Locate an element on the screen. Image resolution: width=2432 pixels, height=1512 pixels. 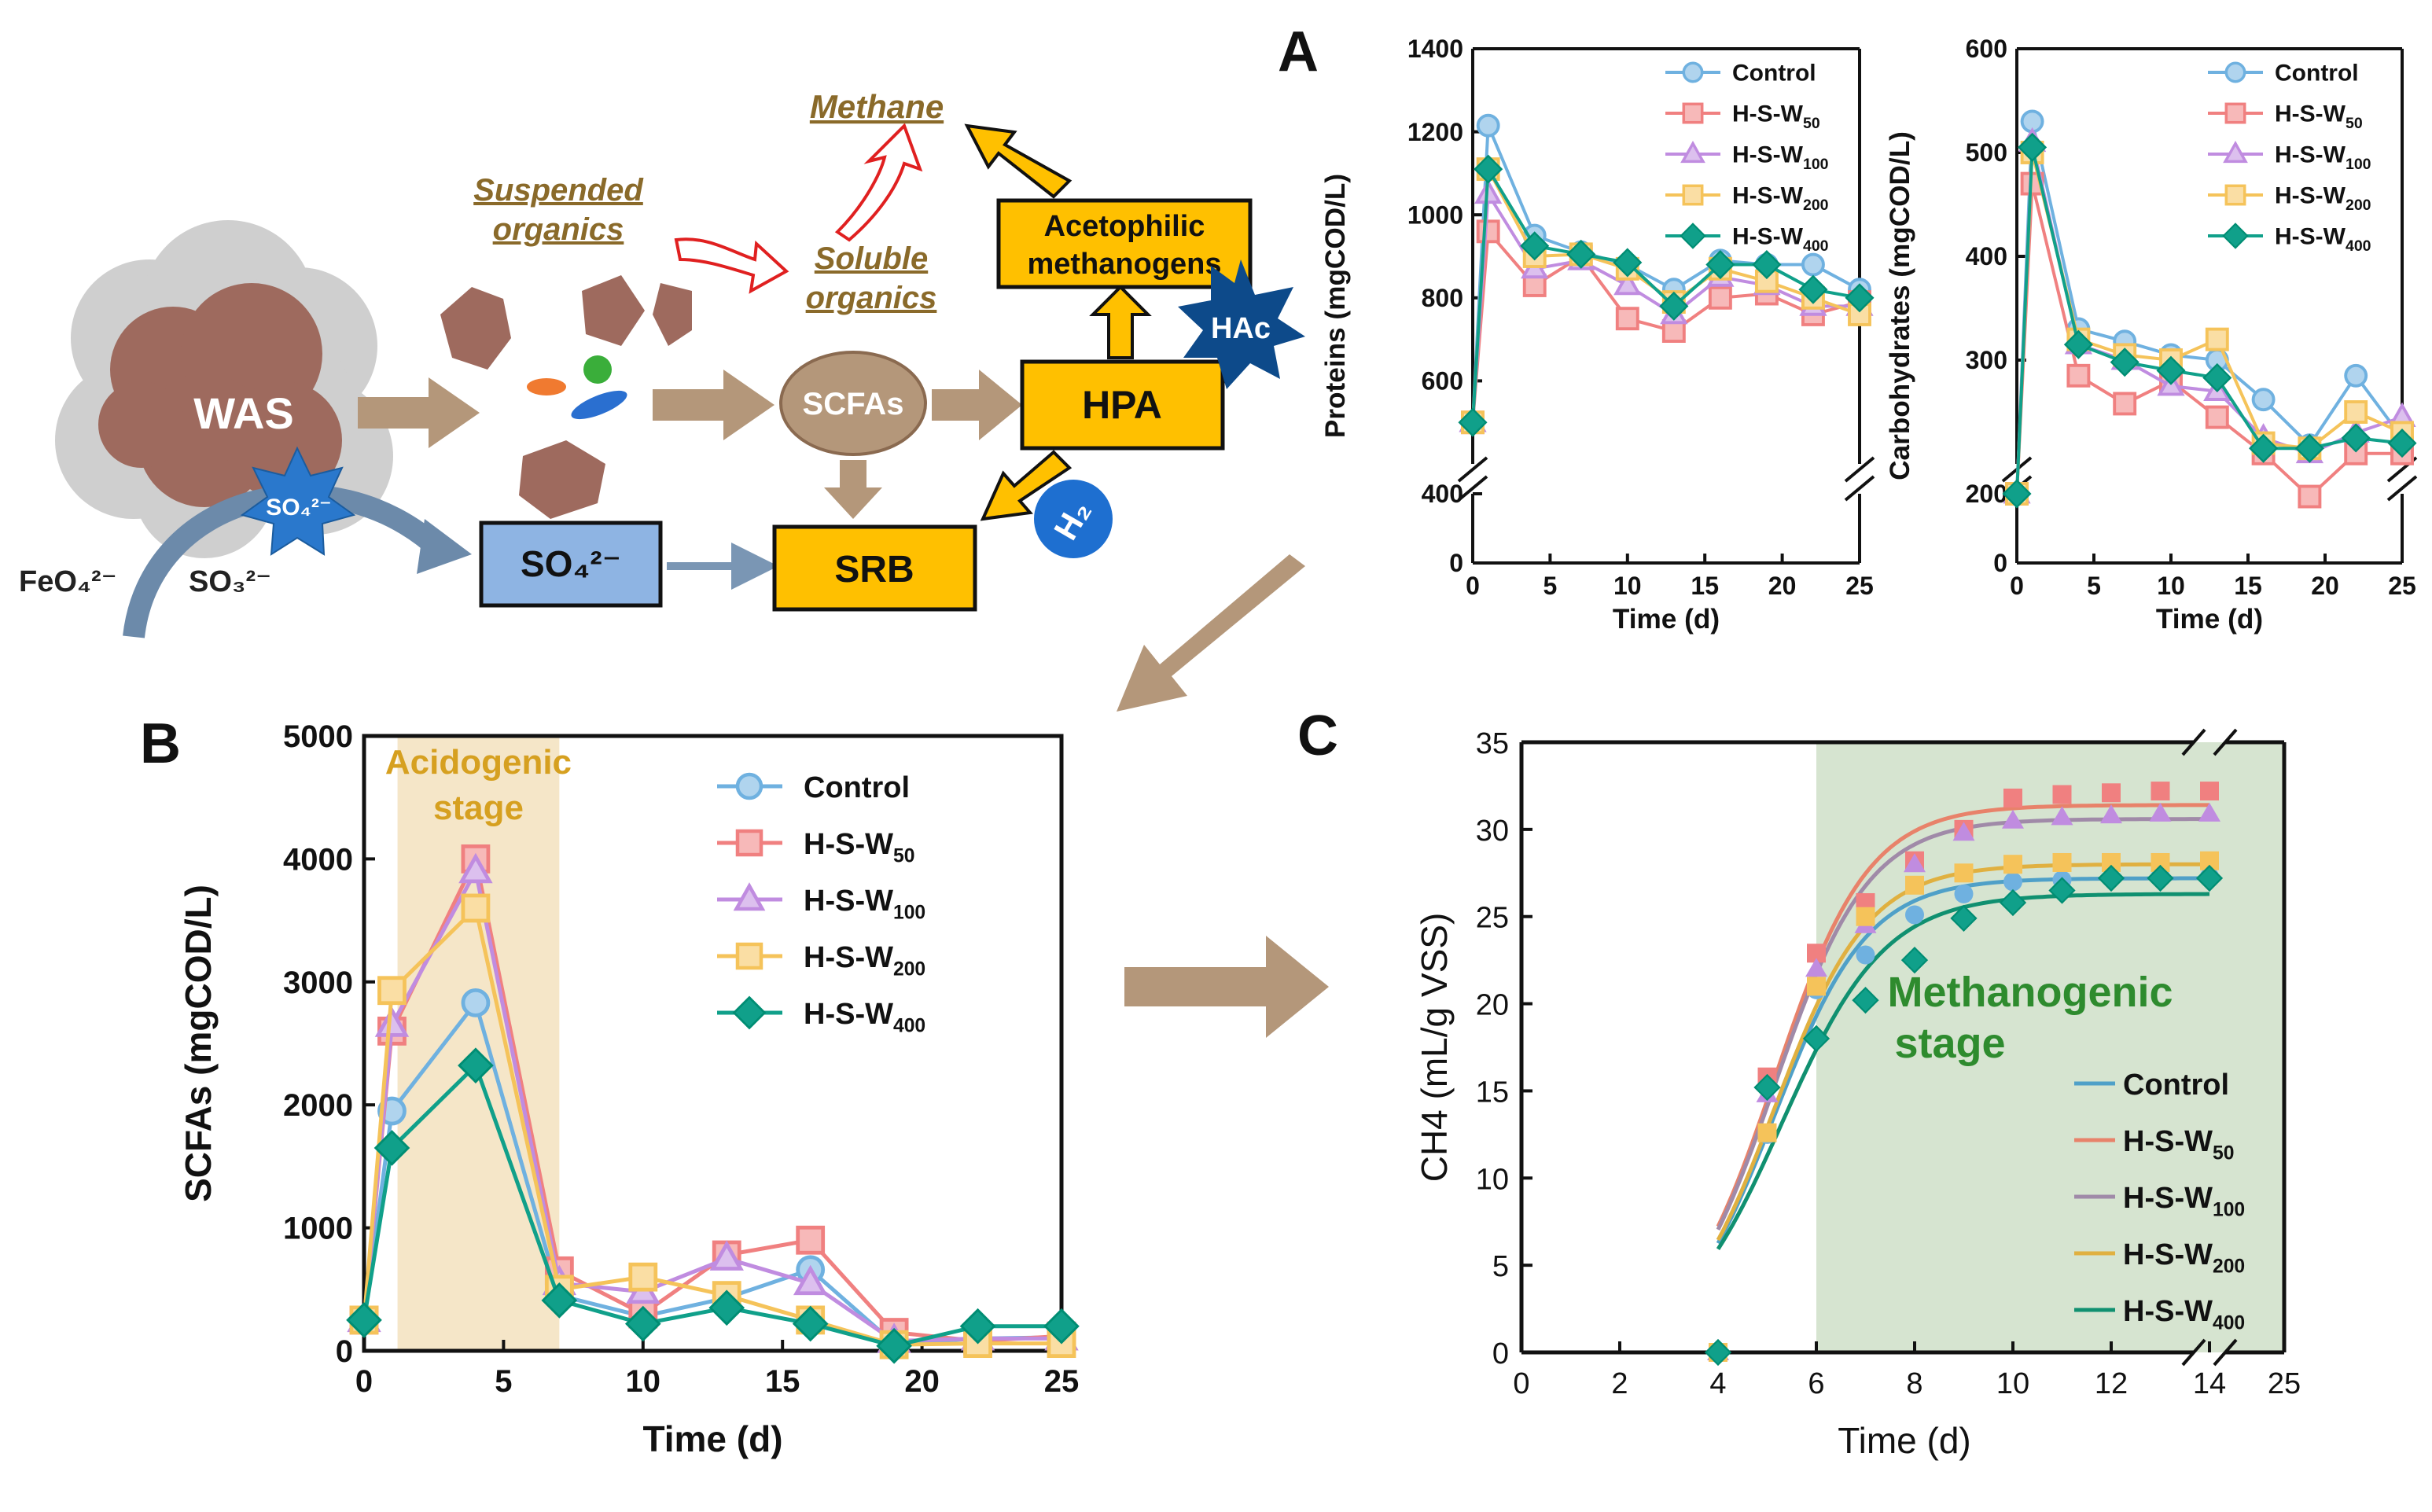
h2-circle is located at coordinates (1073, 519).